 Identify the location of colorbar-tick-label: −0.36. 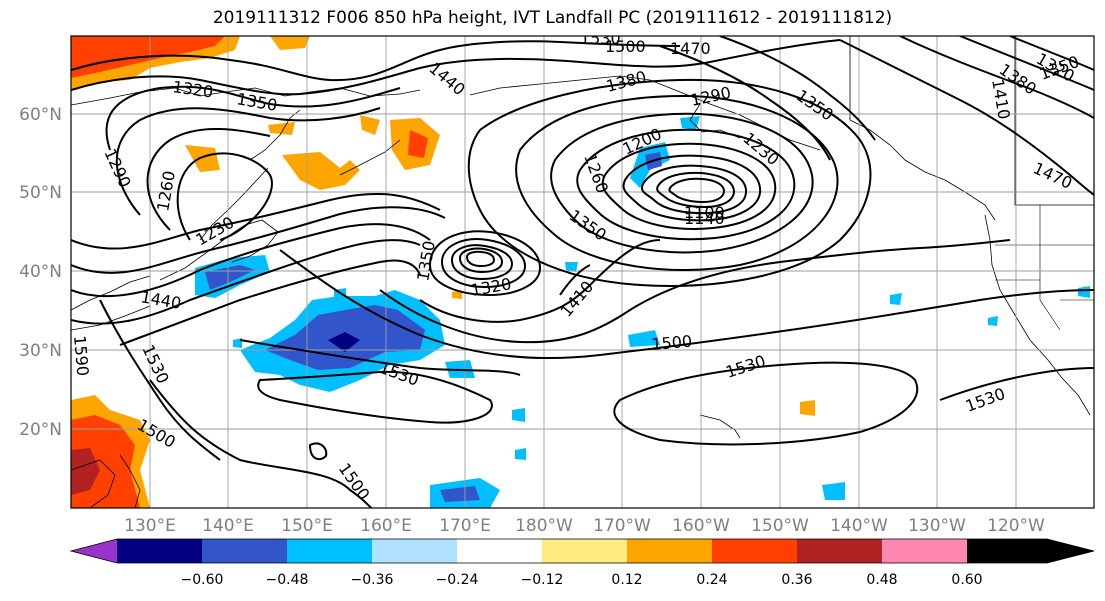
(372, 580).